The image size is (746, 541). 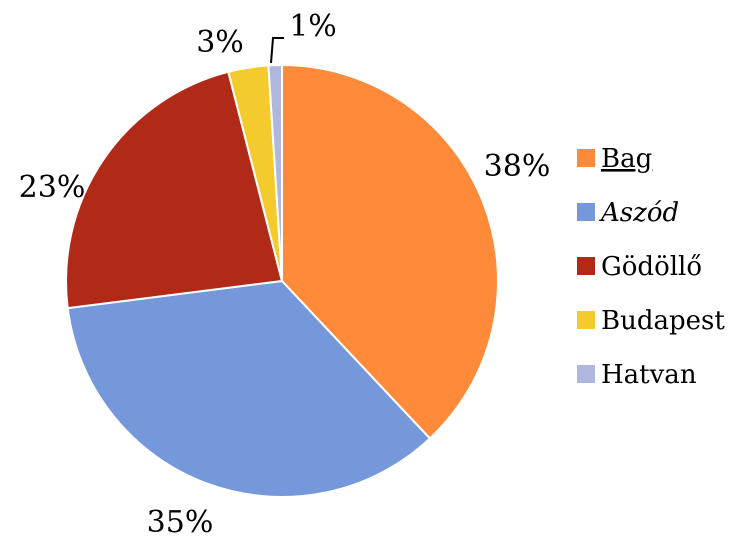 I want to click on pie-slice-godollo, so click(x=174, y=190).